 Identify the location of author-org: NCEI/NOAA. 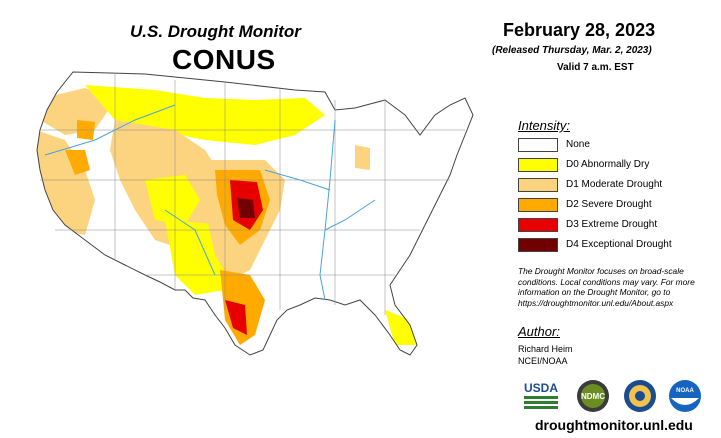
(543, 361).